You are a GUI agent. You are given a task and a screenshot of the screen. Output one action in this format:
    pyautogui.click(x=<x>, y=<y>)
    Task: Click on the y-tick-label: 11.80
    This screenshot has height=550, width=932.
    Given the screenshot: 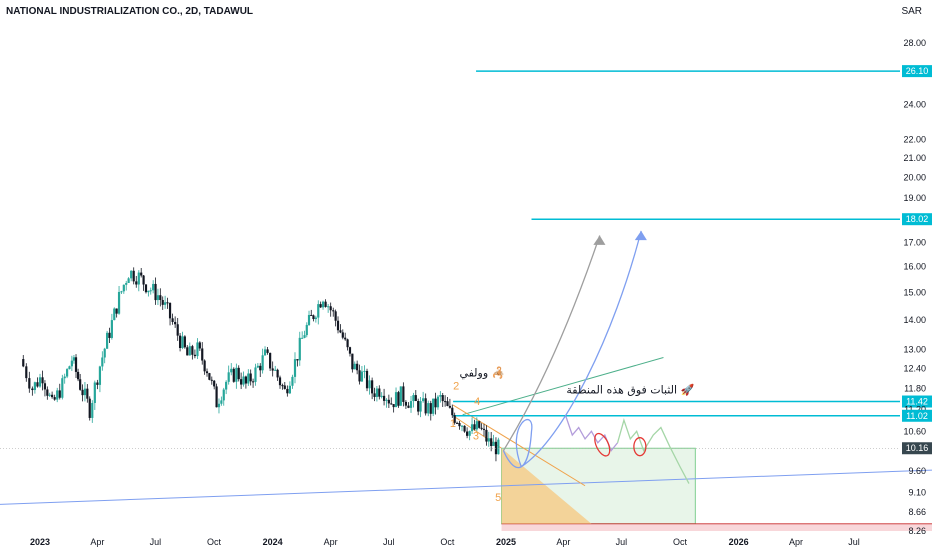 What is the action you would take?
    pyautogui.click(x=915, y=388)
    